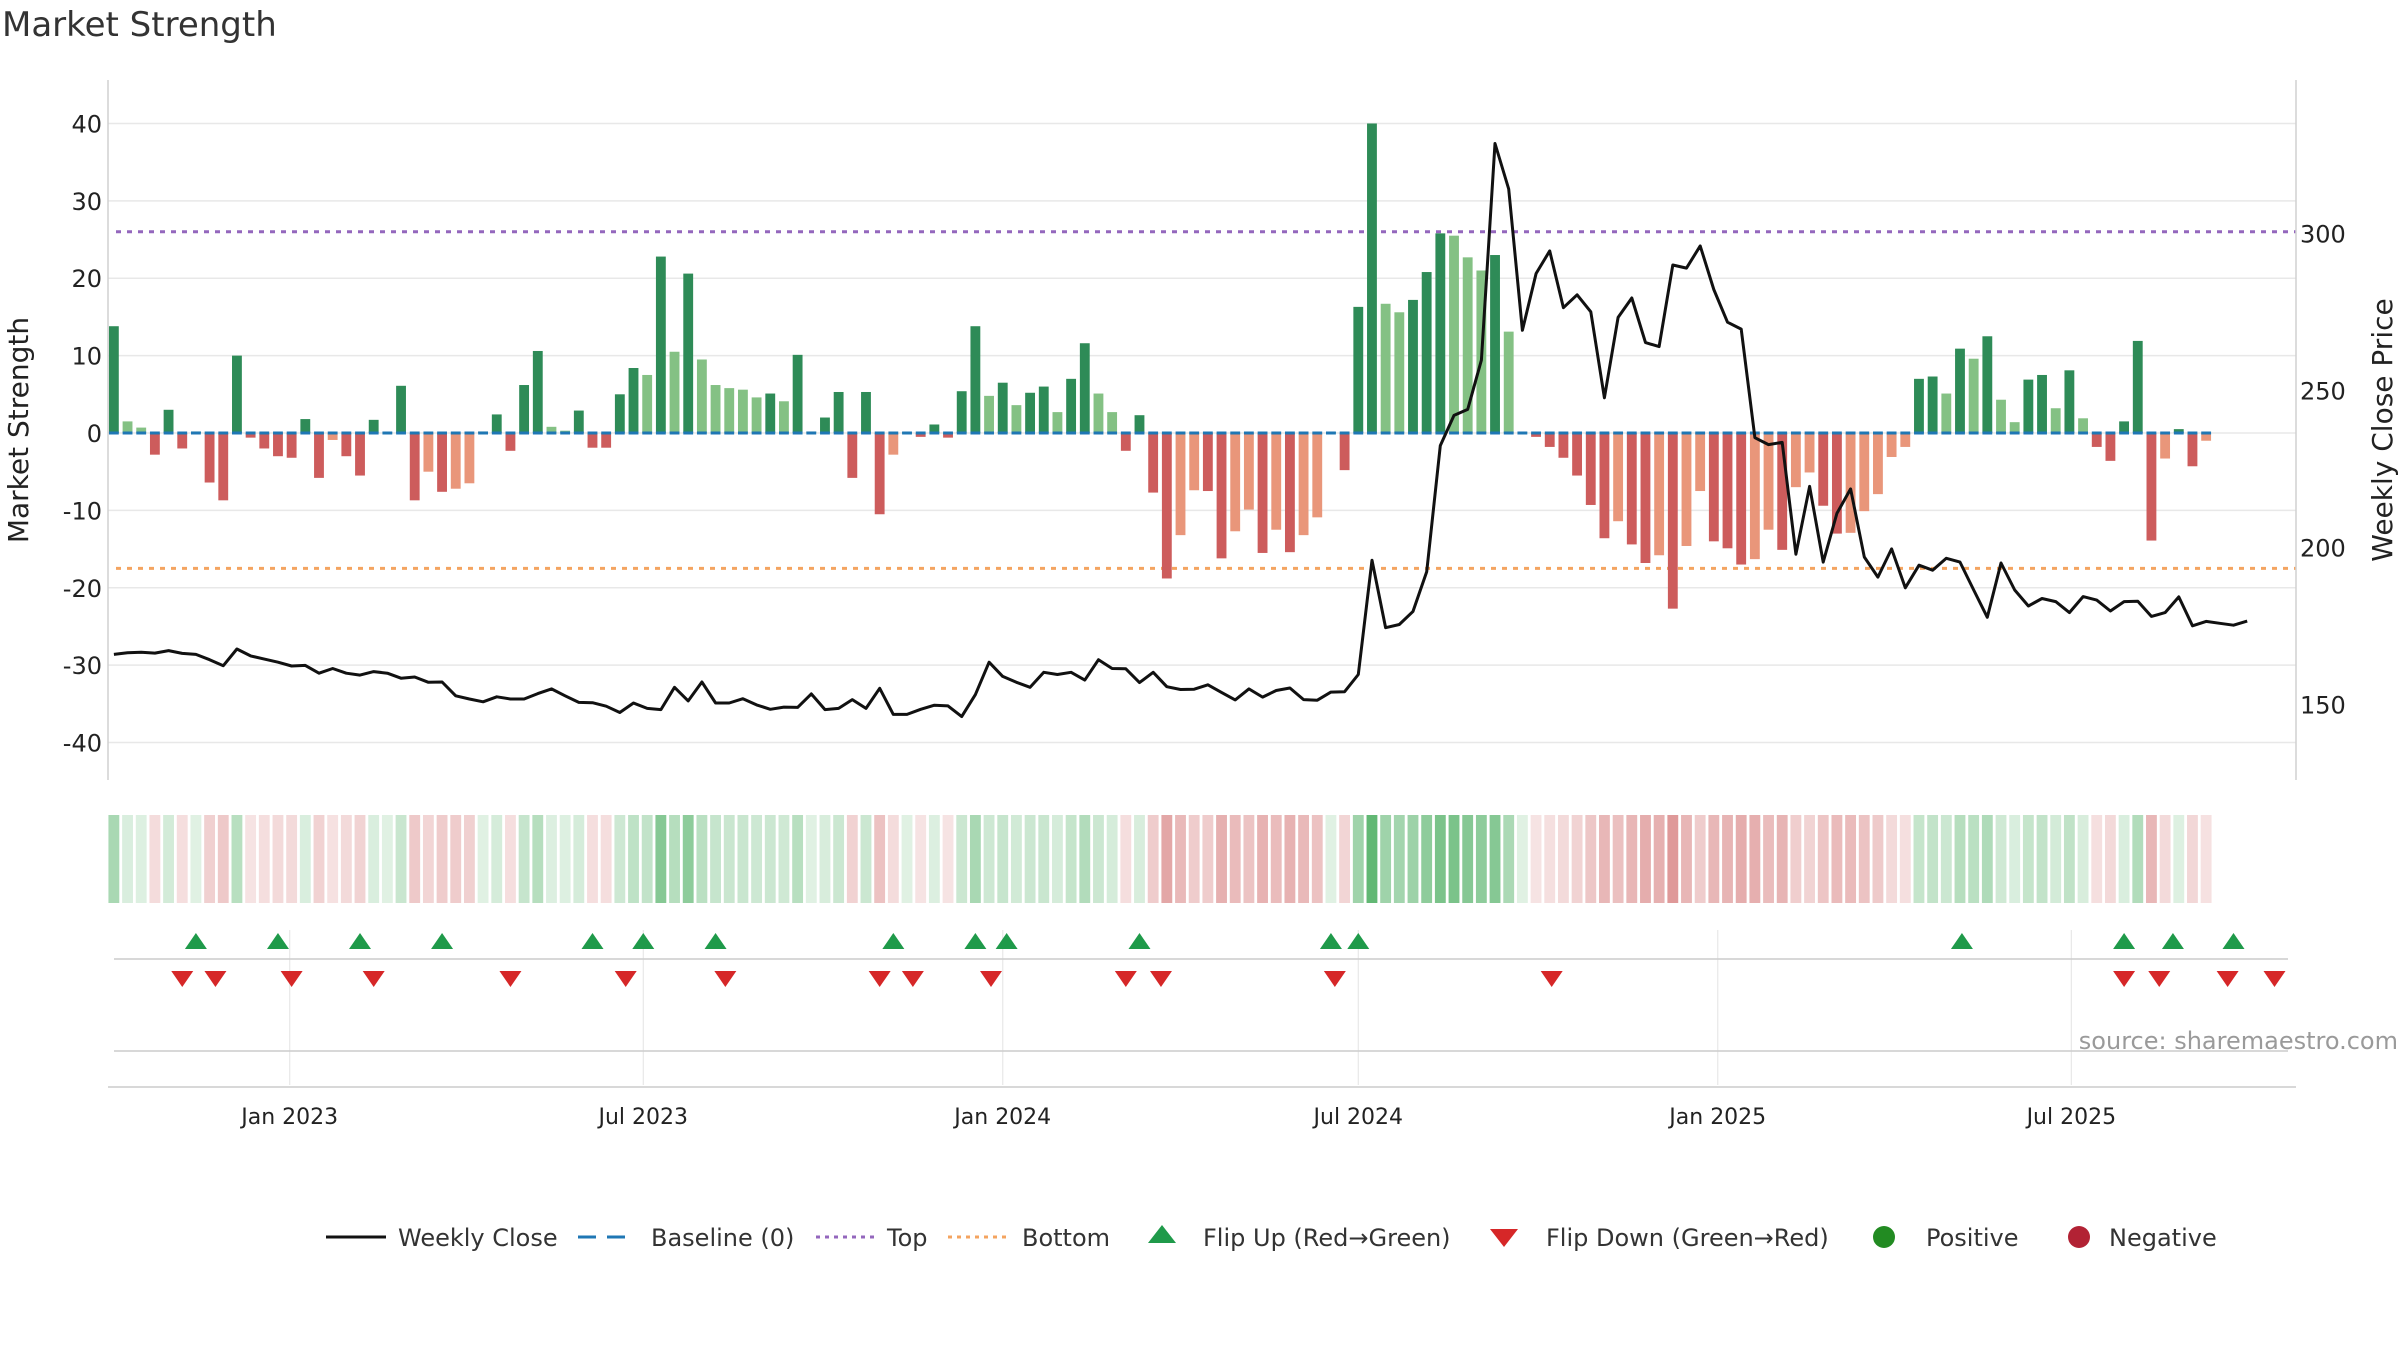  What do you see at coordinates (2238, 1041) in the screenshot?
I see `source-note: source: sharemaestro.com` at bounding box center [2238, 1041].